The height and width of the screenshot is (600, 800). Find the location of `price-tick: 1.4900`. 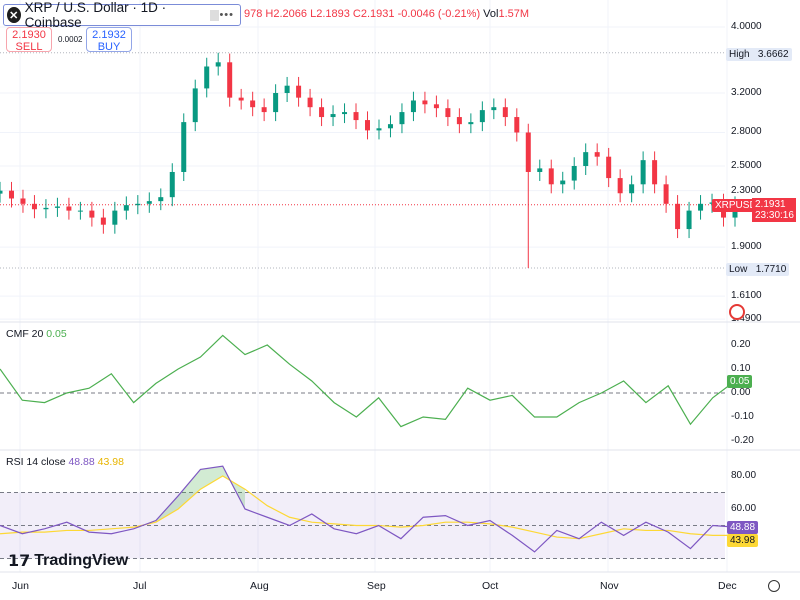

price-tick: 1.4900 is located at coordinates (746, 319).